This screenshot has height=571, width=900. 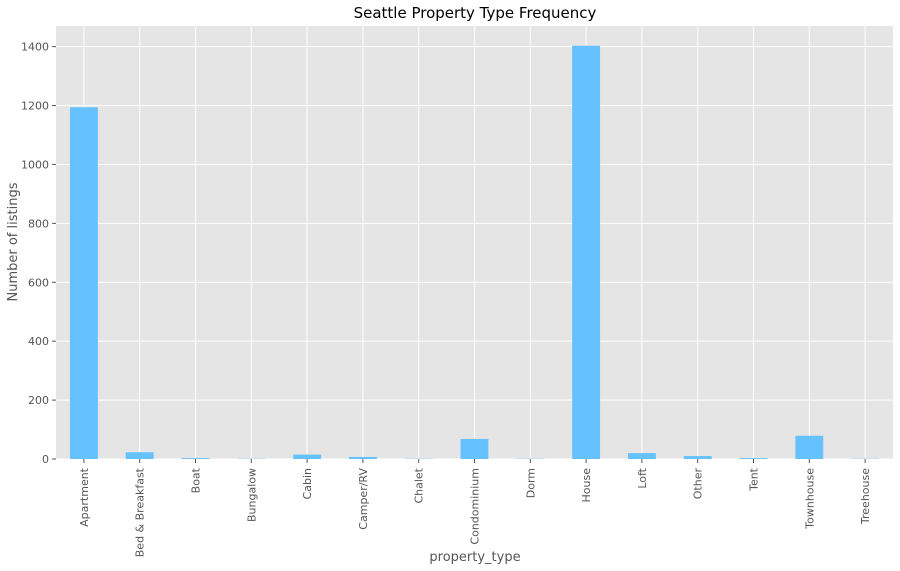 I want to click on x-tick-label: Tent, so click(x=754, y=479).